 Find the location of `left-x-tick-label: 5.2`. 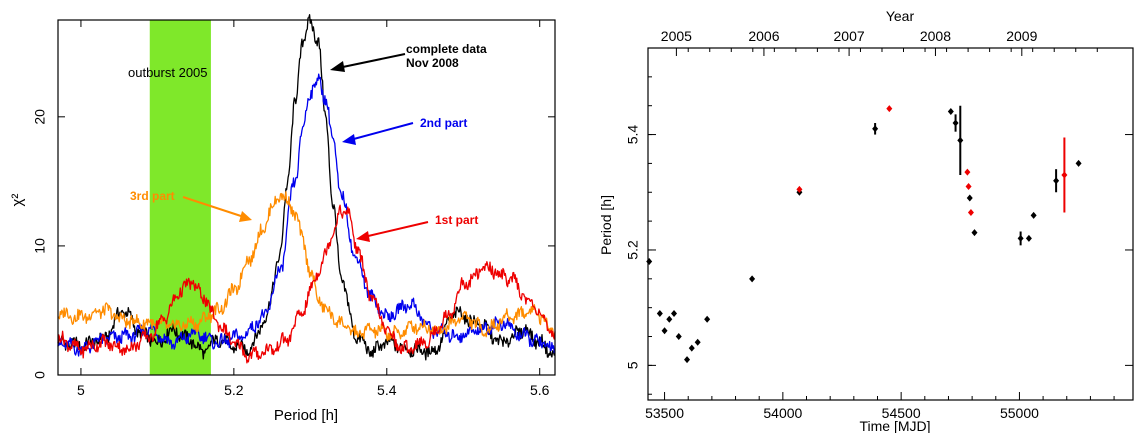

left-x-tick-label: 5.2 is located at coordinates (234, 390).